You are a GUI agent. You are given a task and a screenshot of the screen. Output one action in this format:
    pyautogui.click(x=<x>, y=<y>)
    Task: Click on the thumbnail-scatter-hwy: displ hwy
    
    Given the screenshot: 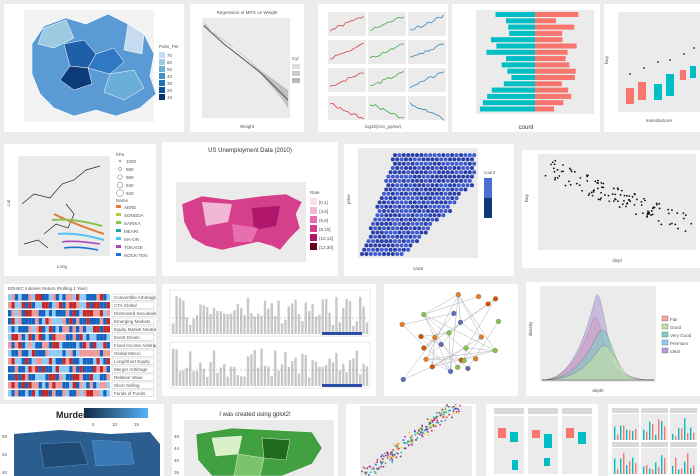 What is the action you would take?
    pyautogui.click(x=611, y=209)
    